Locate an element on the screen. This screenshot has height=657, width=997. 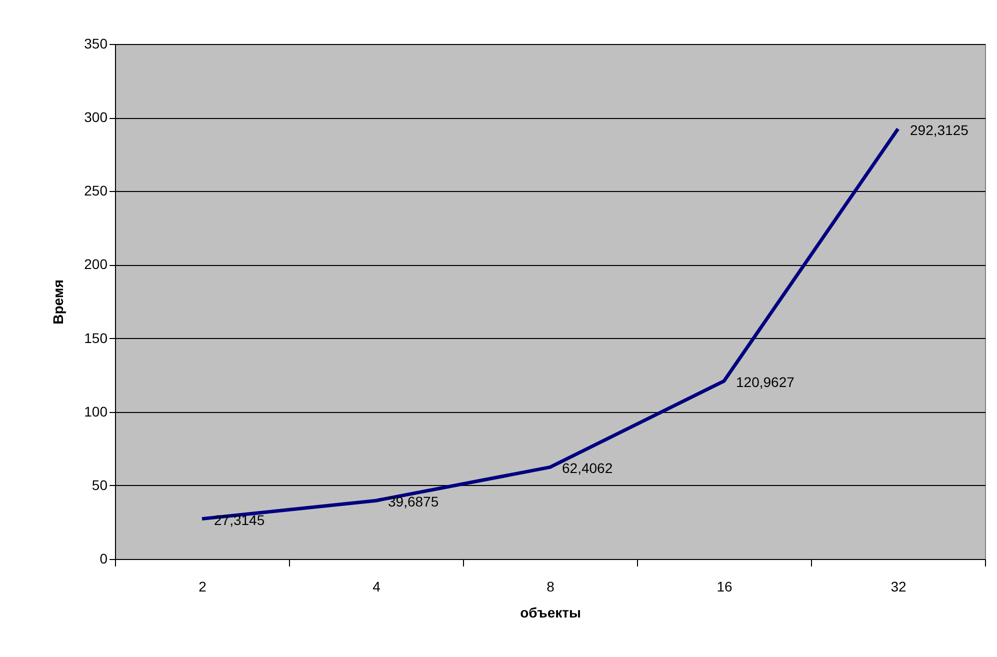
y-tick-label: 100 is located at coordinates (96, 411).